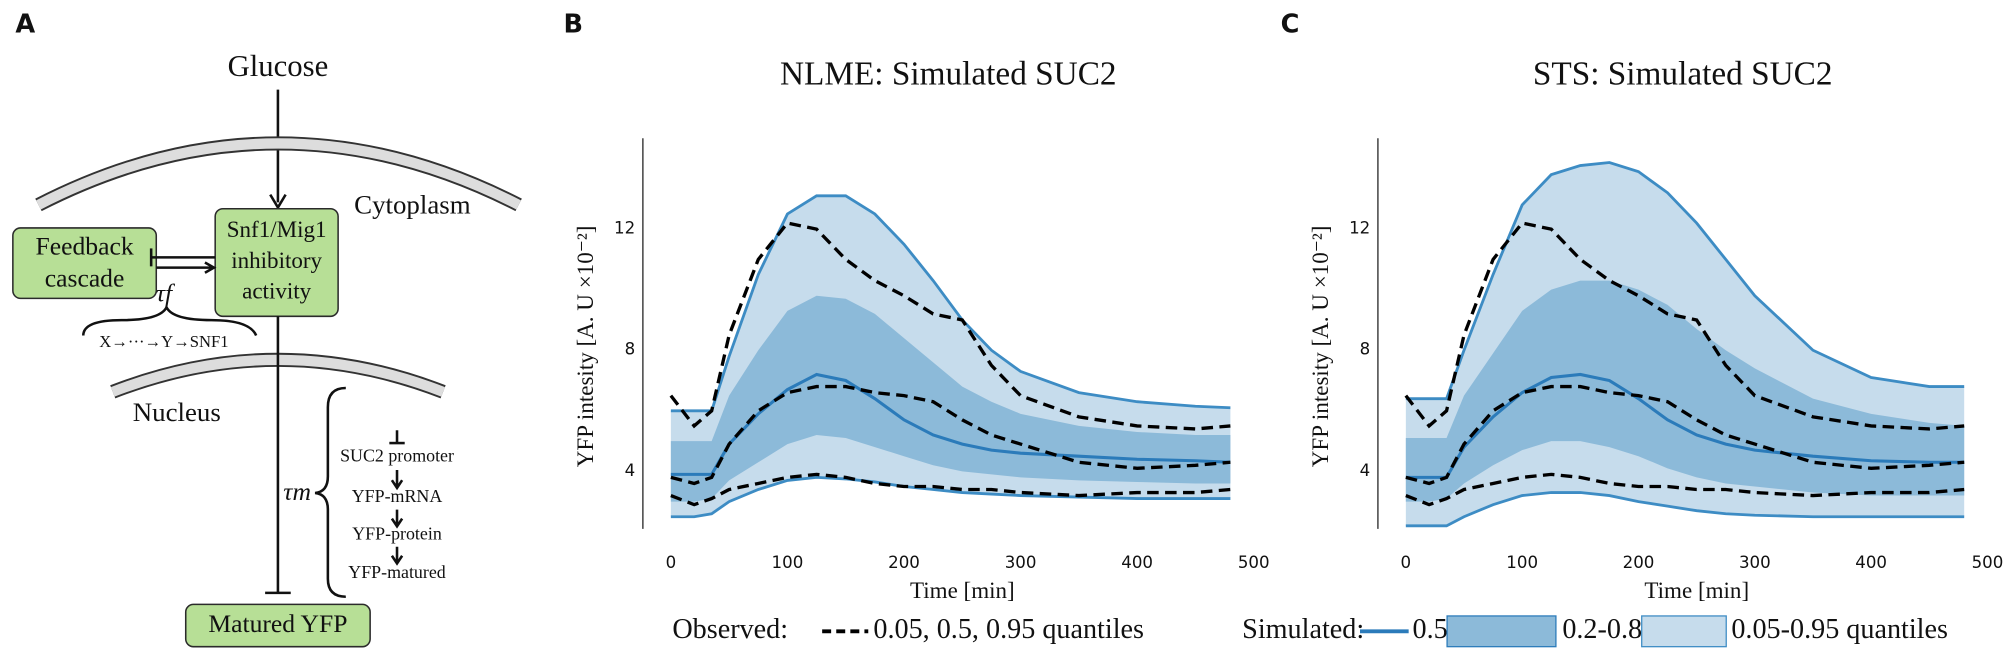 The height and width of the screenshot is (655, 2008). What do you see at coordinates (279, 174) in the screenshot?
I see `membrane` at bounding box center [279, 174].